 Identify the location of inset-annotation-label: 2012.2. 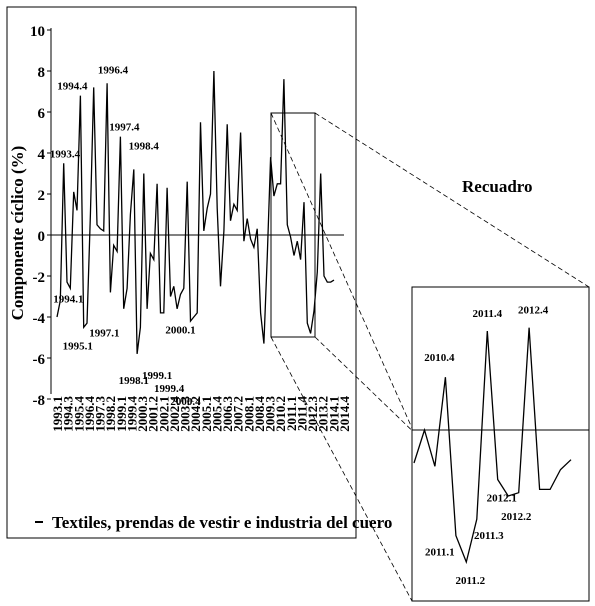
(516, 517).